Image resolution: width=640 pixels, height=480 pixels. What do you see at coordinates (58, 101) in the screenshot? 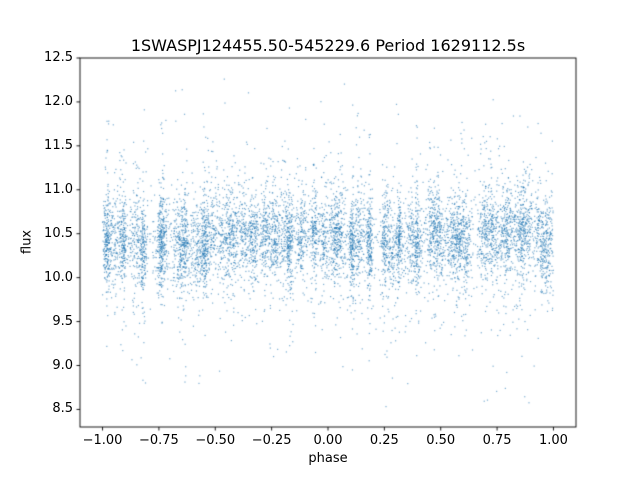
I see `y-tick-label: 12.0` at bounding box center [58, 101].